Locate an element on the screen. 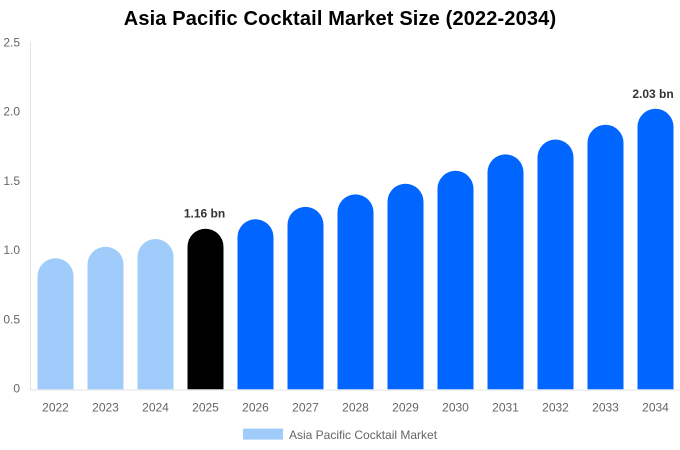 Image resolution: width=680 pixels, height=450 pixels. svg-text: 2.0 is located at coordinates (11, 112).